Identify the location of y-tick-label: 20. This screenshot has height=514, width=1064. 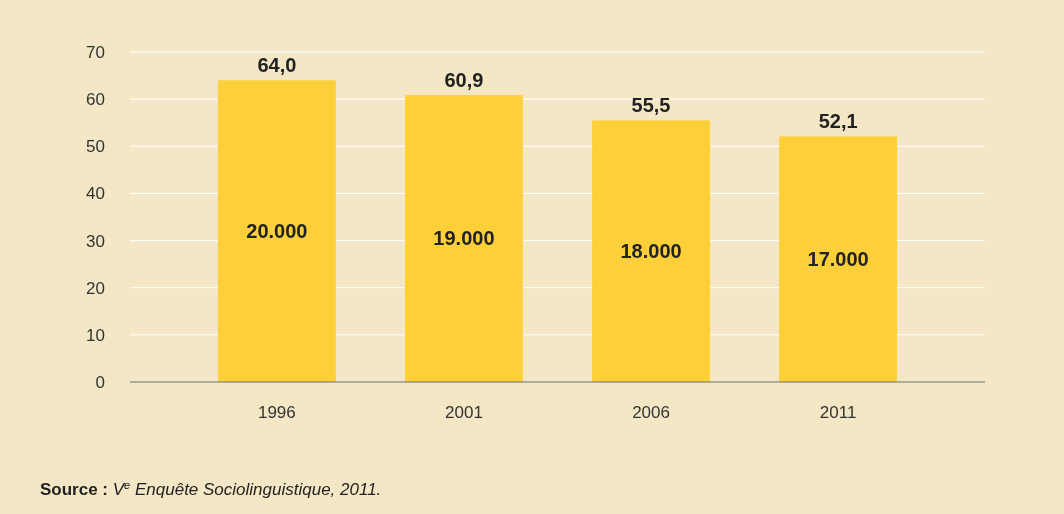
(95, 288).